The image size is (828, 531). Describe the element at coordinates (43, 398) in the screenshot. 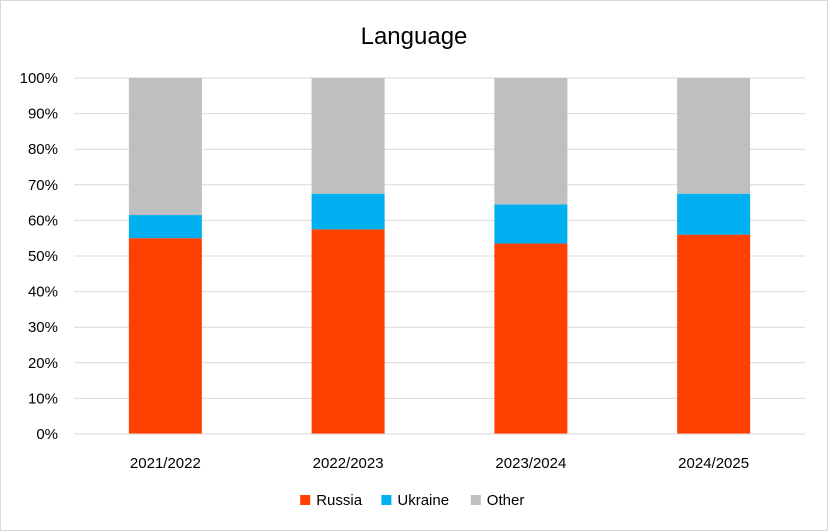

I see `y-tick-label: 10%` at that location.